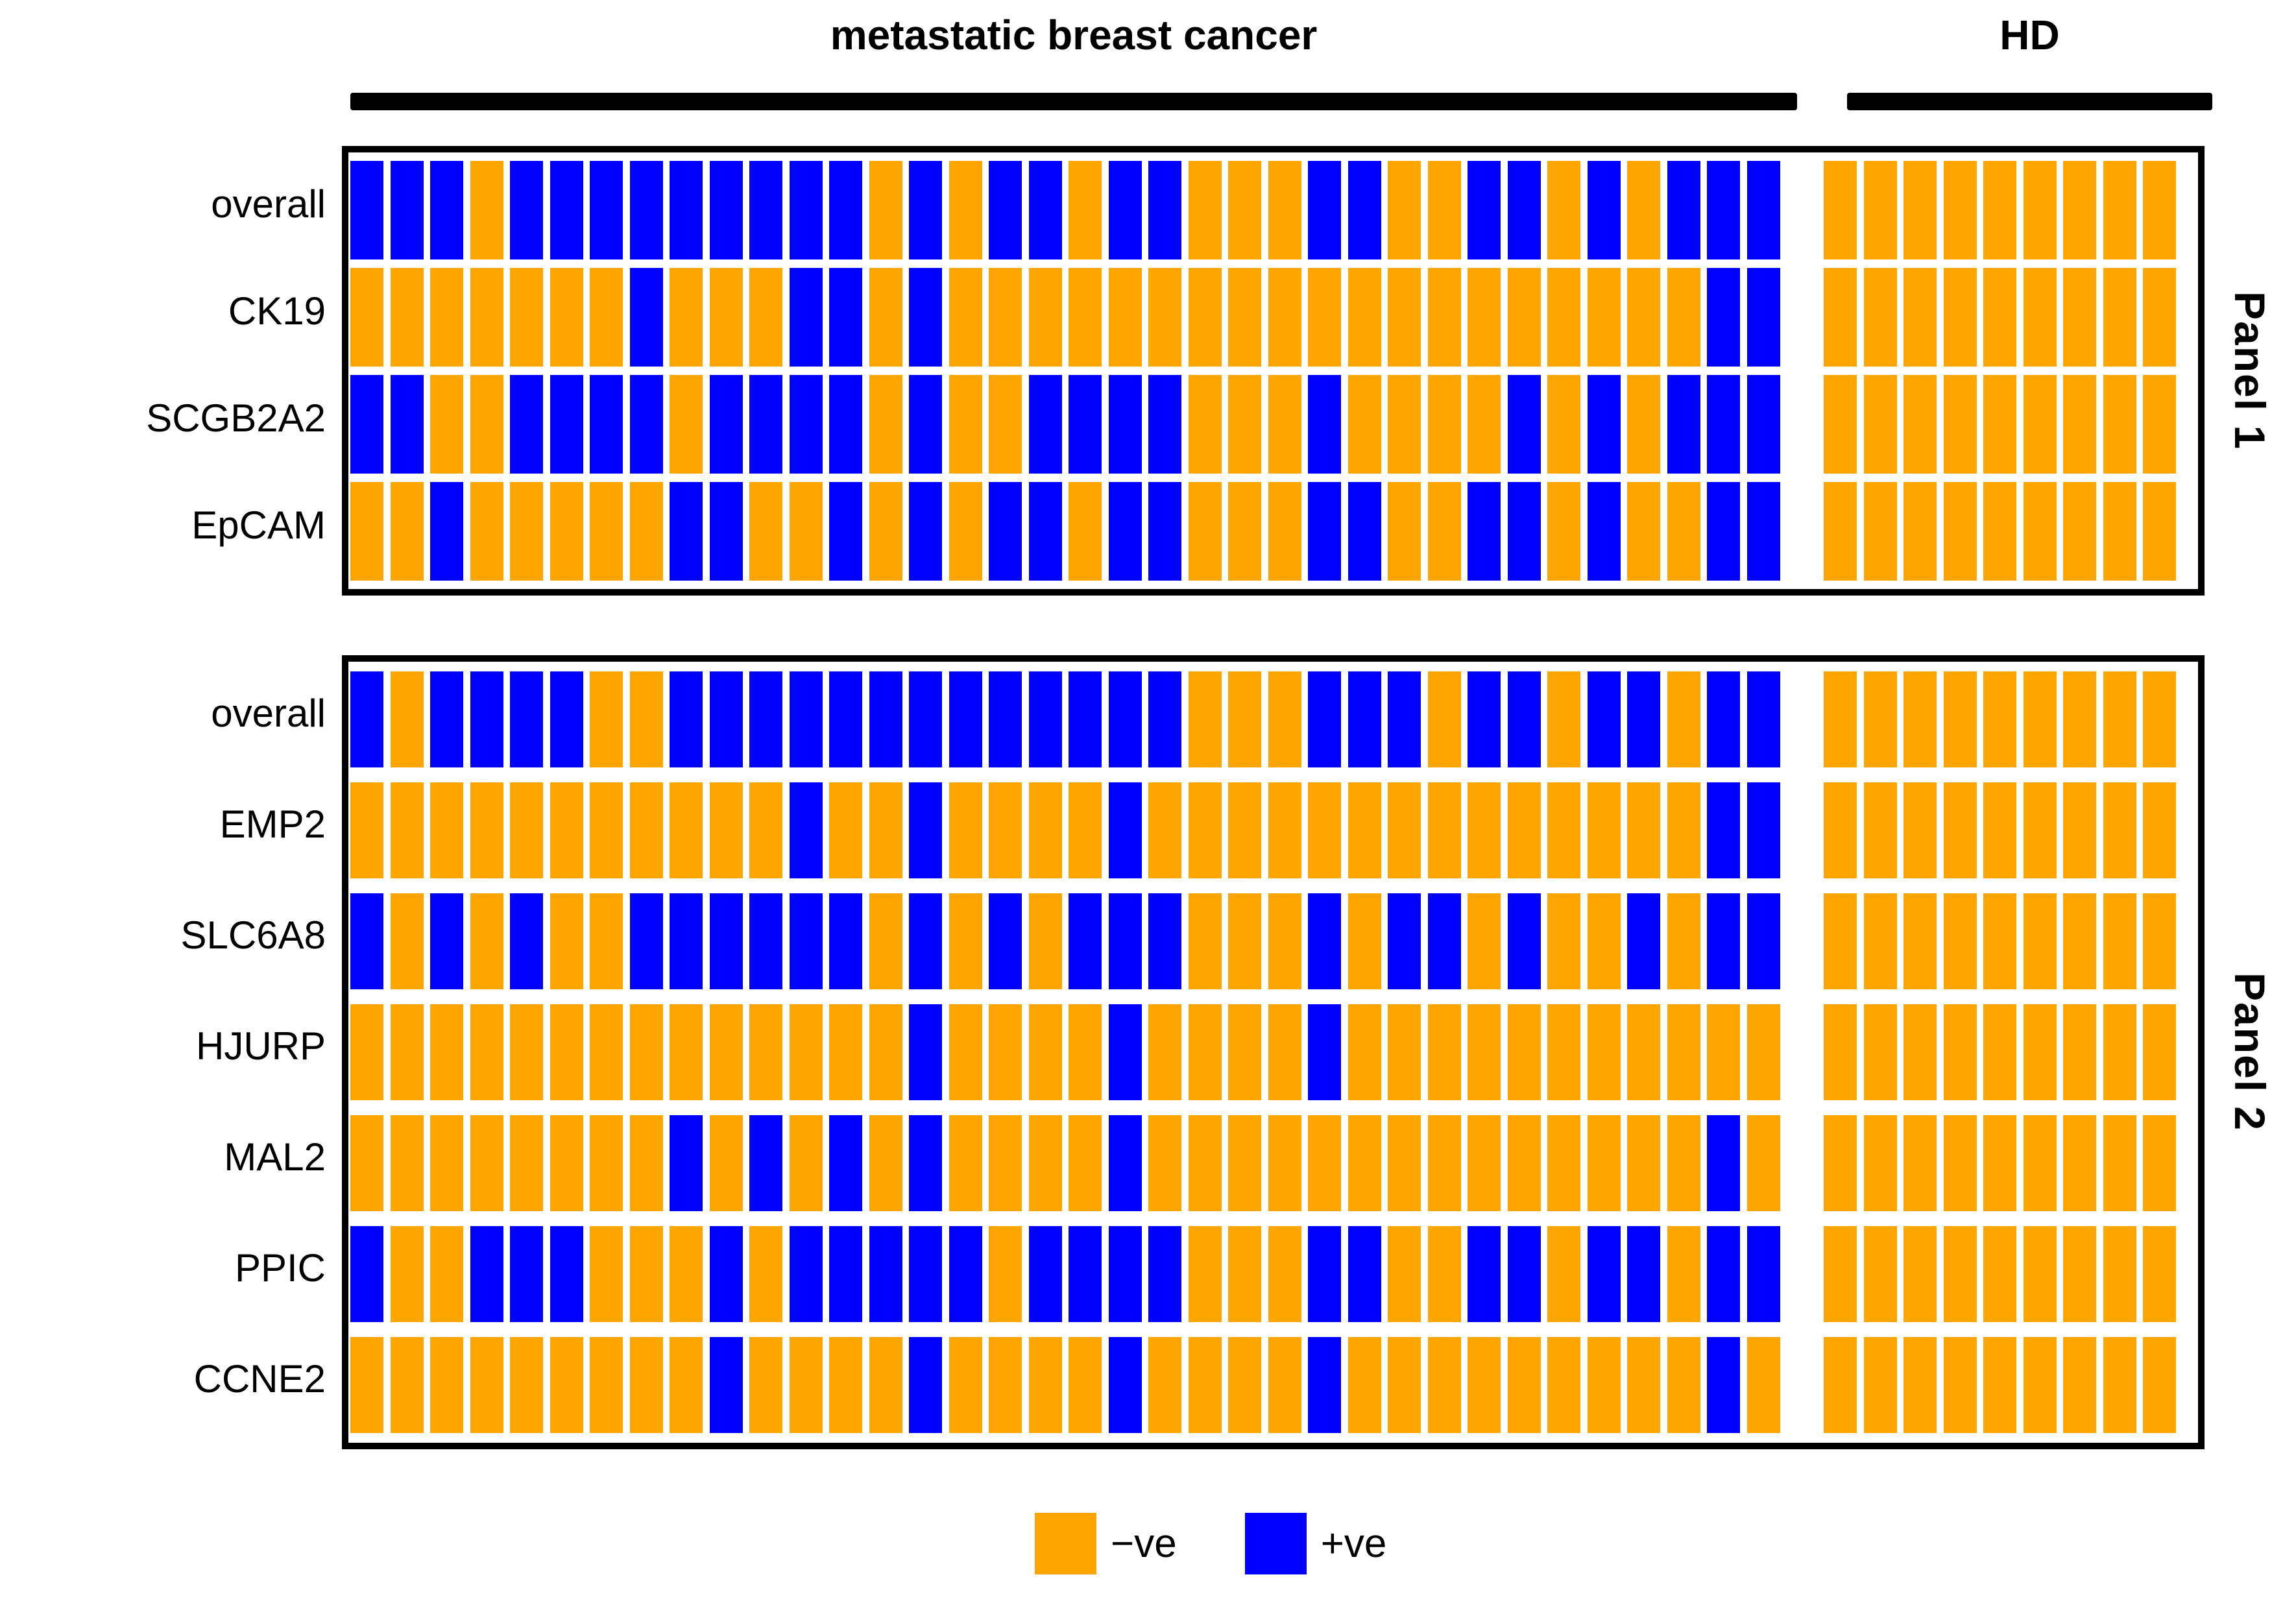 This screenshot has width=2296, height=1603. I want to click on panel1-name-label: Panel 1, so click(2250, 371).